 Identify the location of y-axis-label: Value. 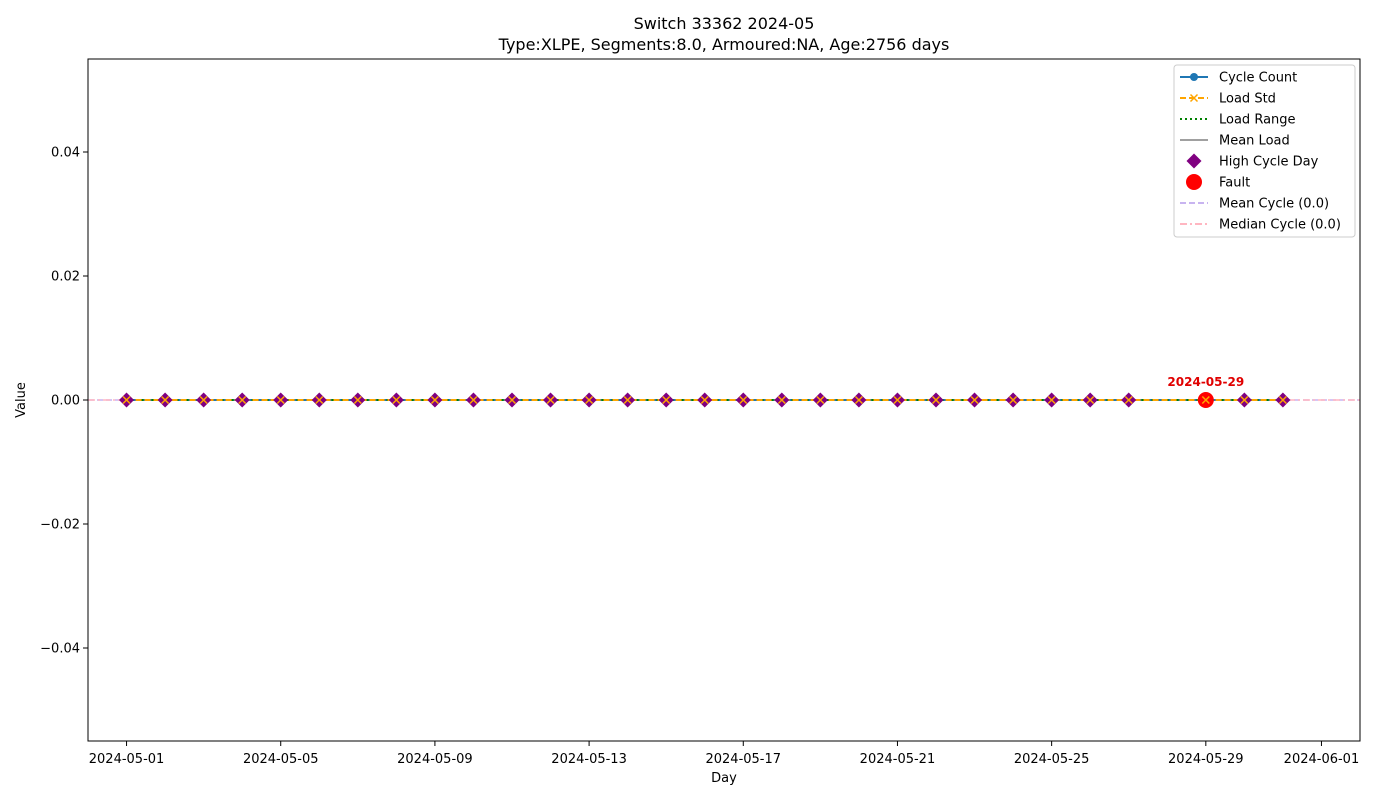
(21, 400).